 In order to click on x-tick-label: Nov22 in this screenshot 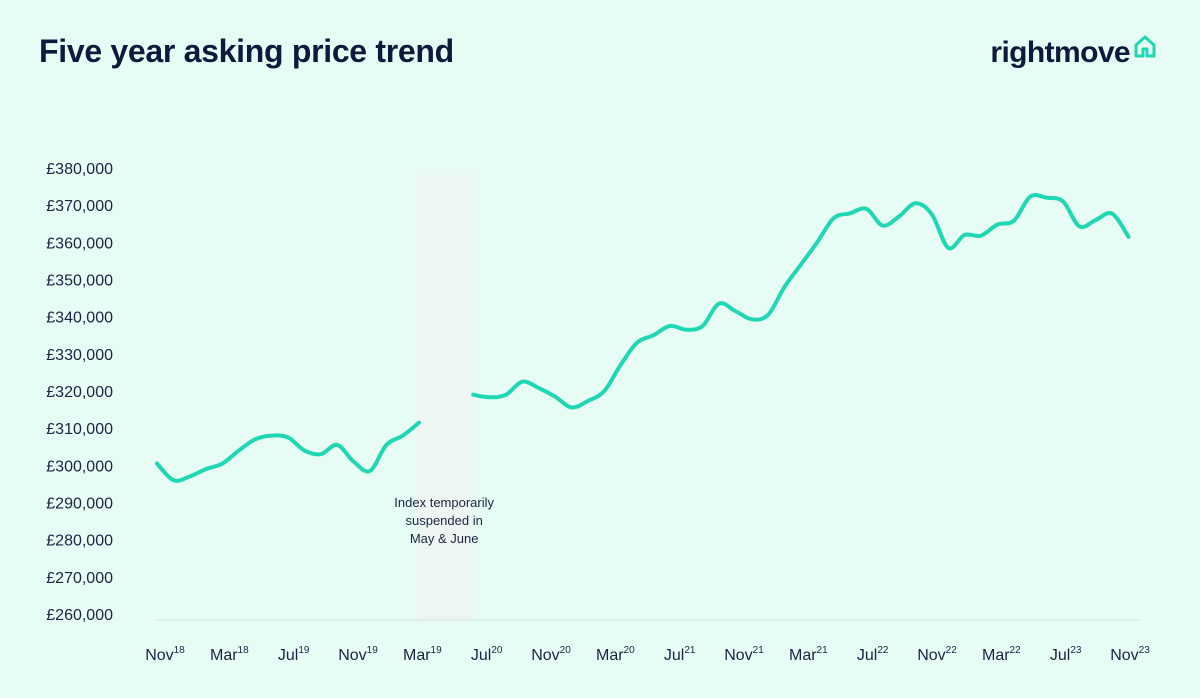, I will do `click(937, 654)`.